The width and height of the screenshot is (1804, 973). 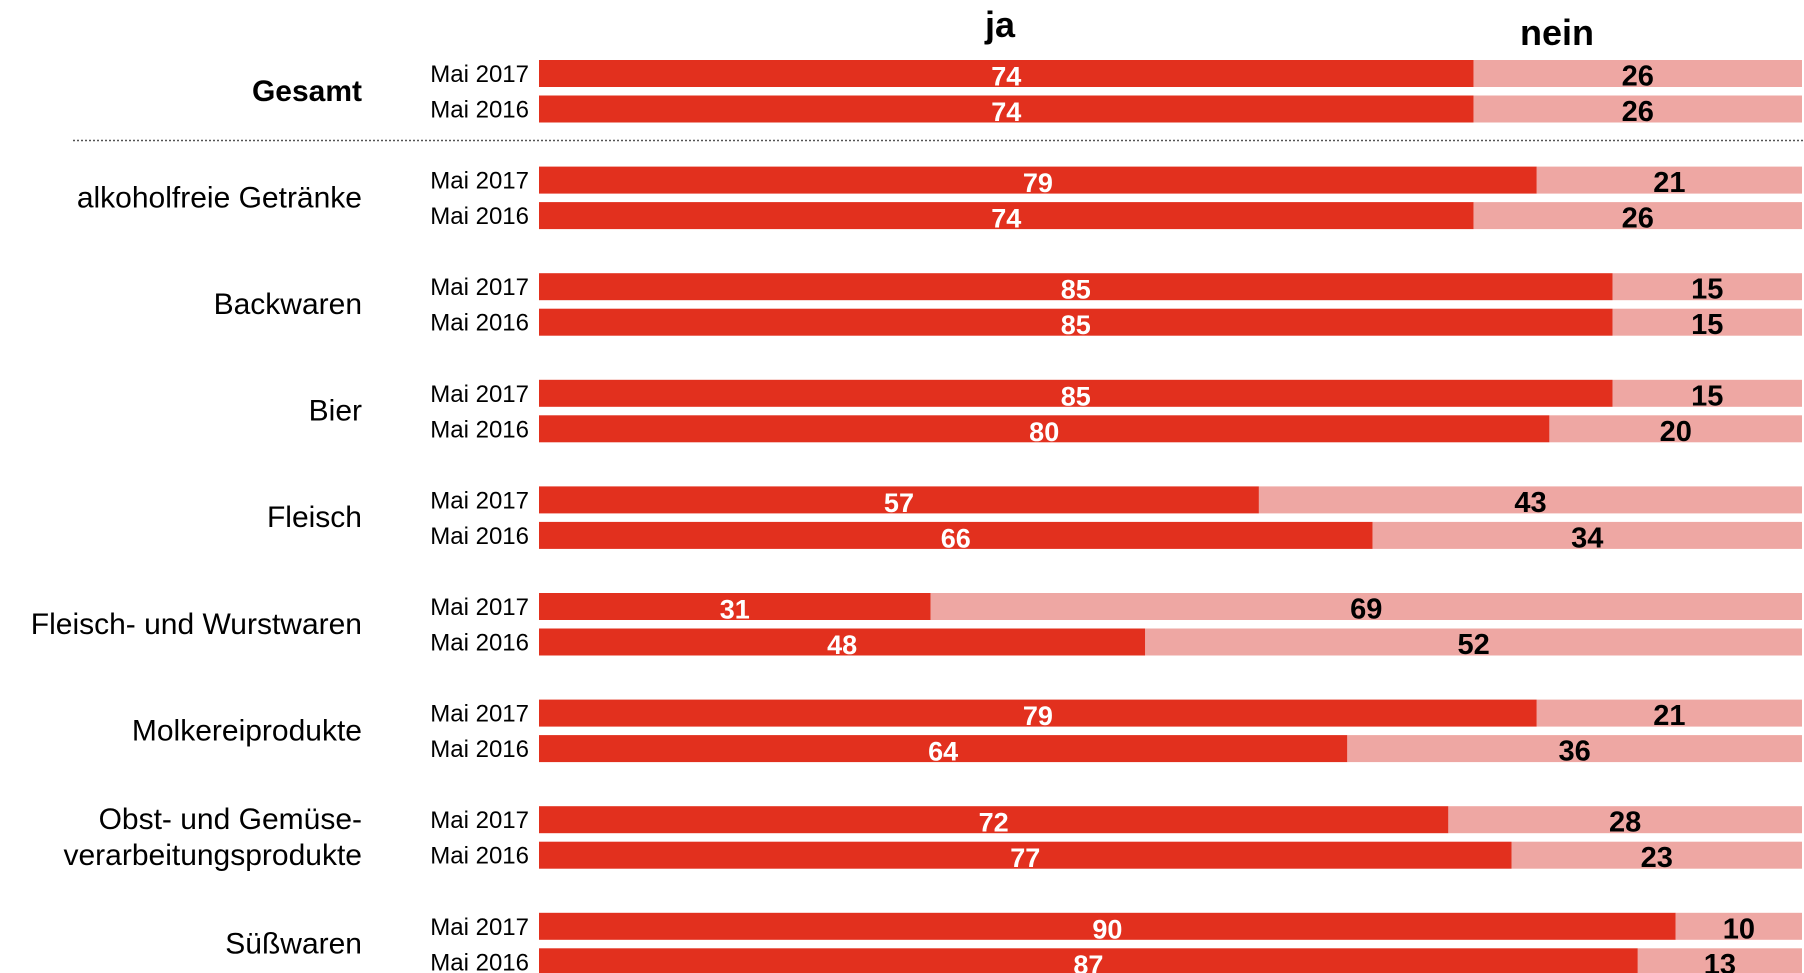 I want to click on value-label-nein: 52, so click(x=1473, y=645).